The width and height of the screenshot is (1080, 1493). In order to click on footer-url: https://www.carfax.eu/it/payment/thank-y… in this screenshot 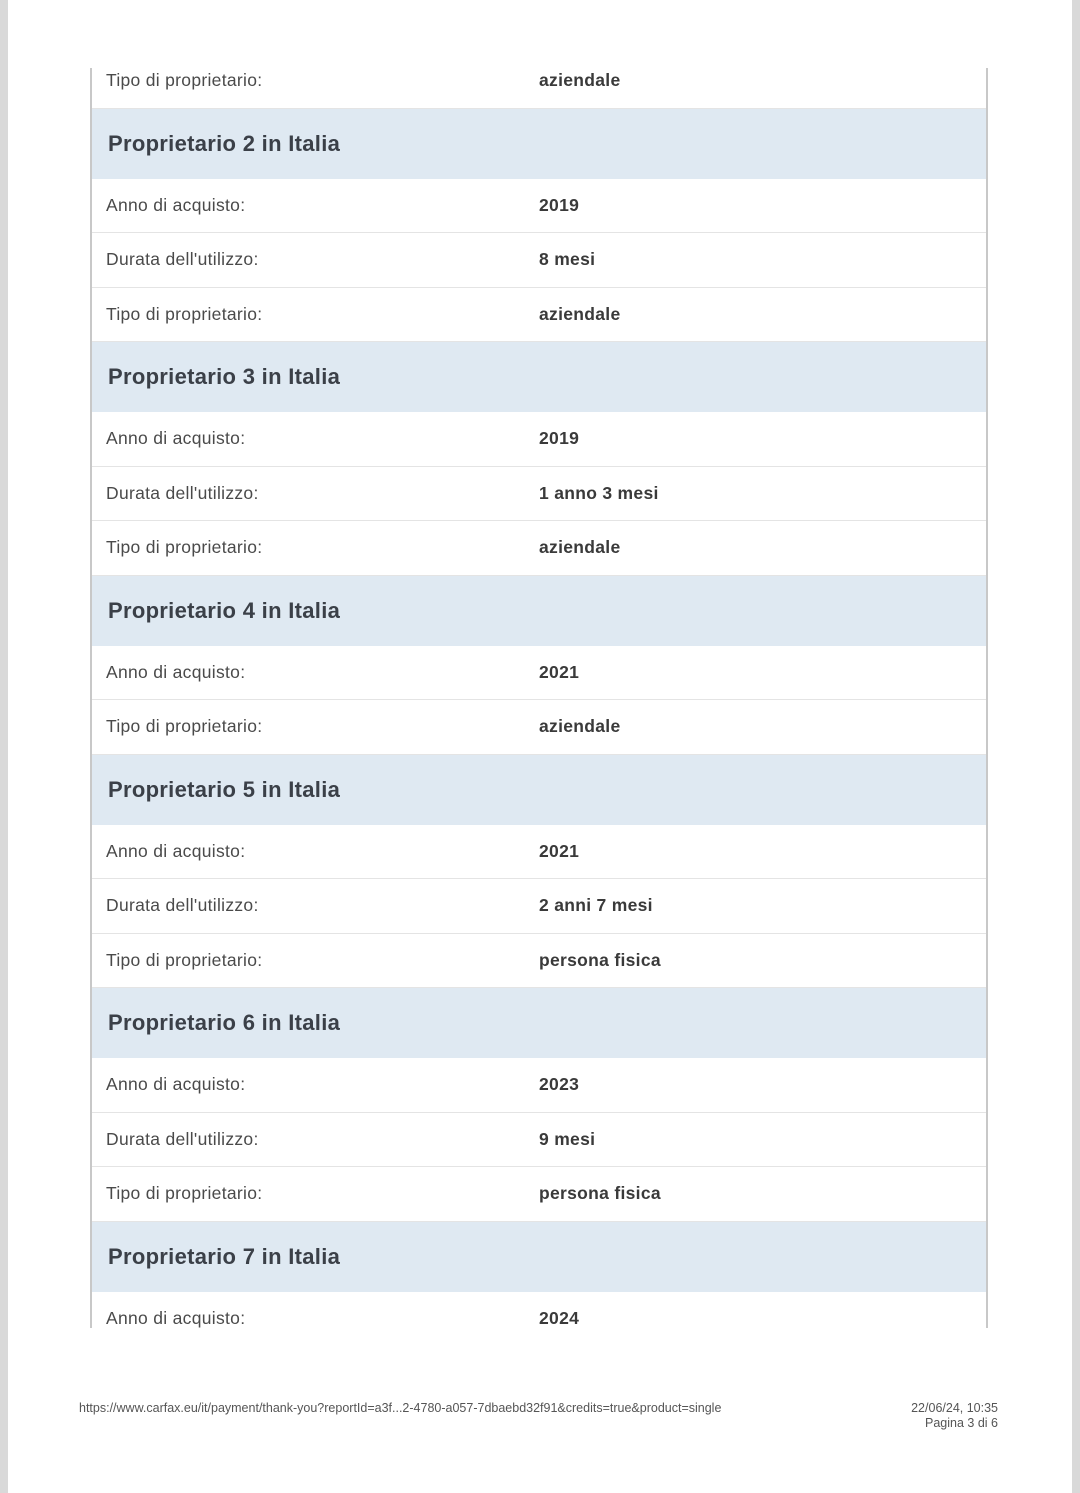, I will do `click(400, 1408)`.